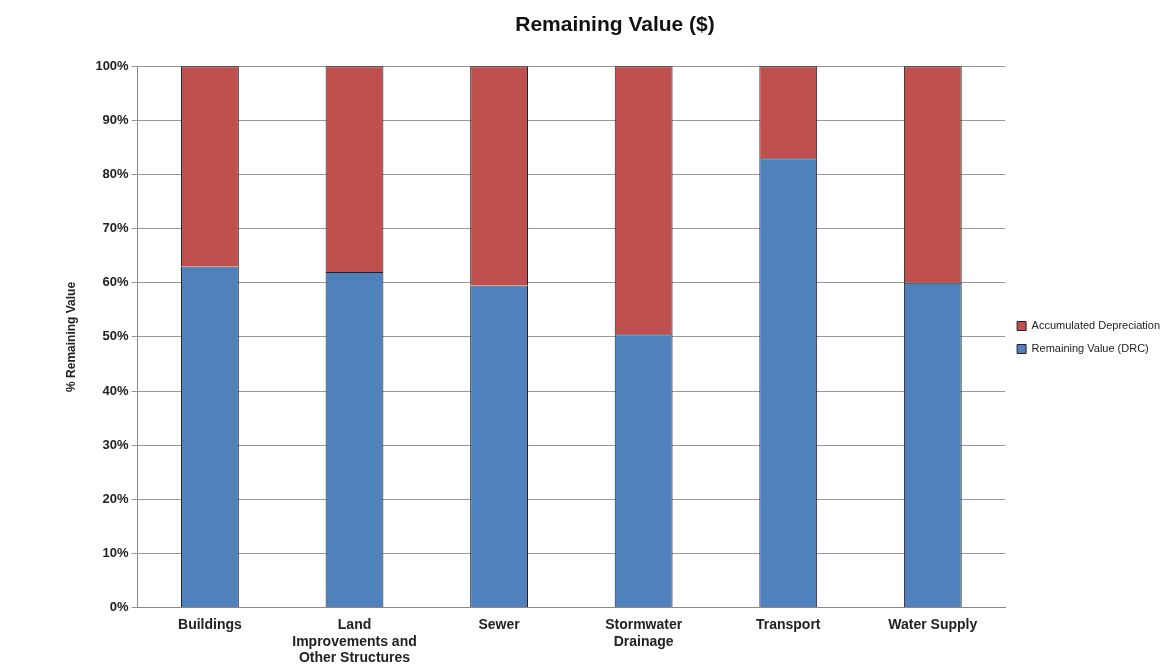 This screenshot has width=1175, height=670. I want to click on y-tick-label: 70%, so click(116, 228).